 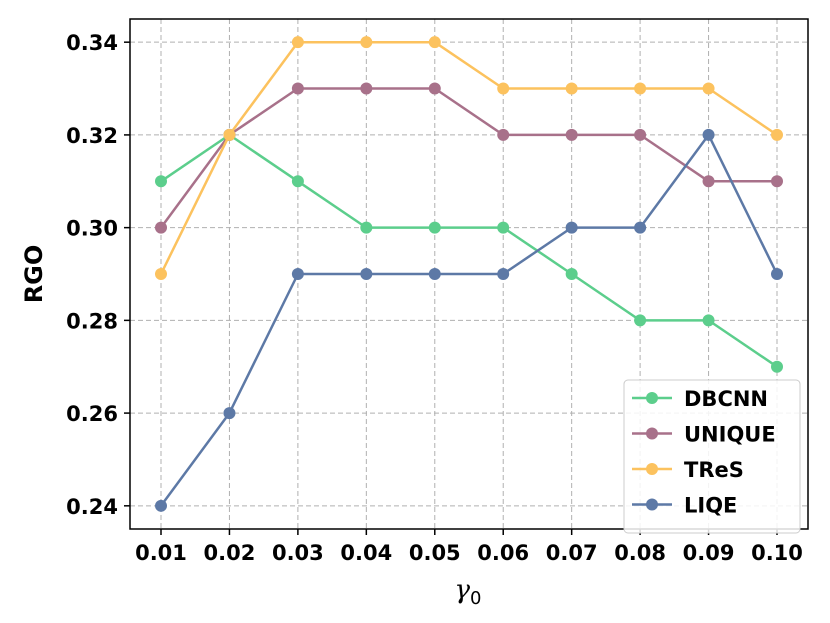 I want to click on y-tick-label: 0.28, so click(x=92, y=321).